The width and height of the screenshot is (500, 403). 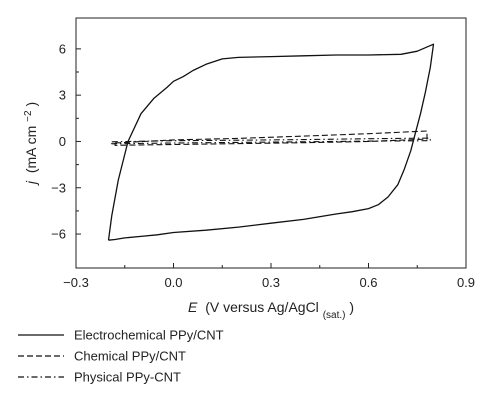 What do you see at coordinates (149, 335) in the screenshot?
I see `legend-label: Electrochemical PPy/CNT` at bounding box center [149, 335].